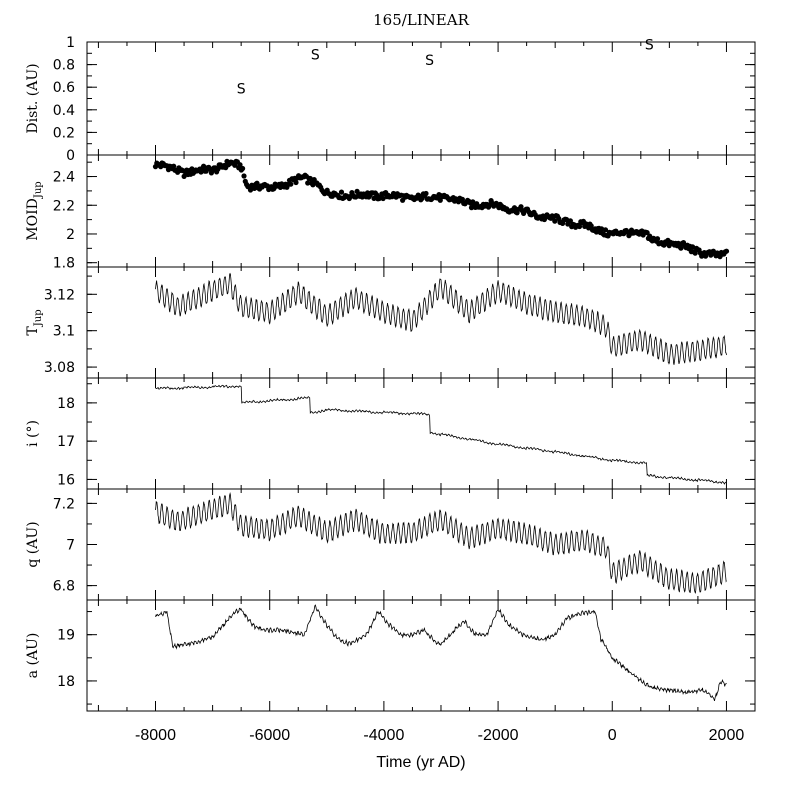  Describe the element at coordinates (66, 480) in the screenshot. I see `y-tick-label: 16` at that location.